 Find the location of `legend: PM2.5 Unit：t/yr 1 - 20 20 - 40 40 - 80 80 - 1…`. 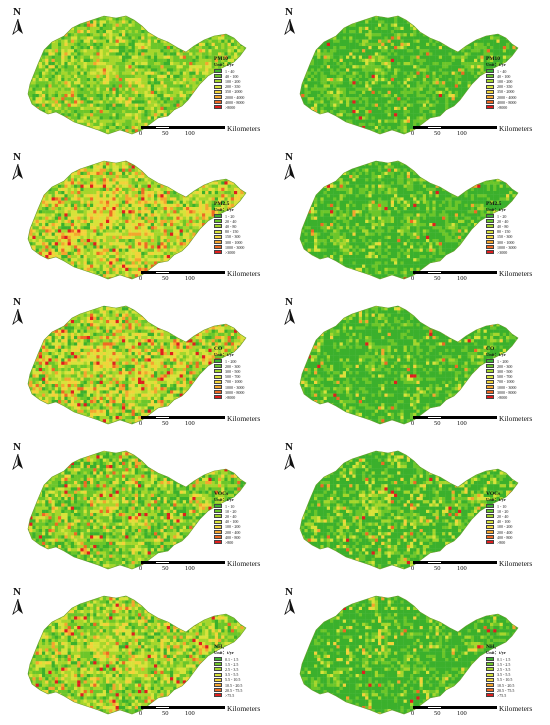

legend: PM2.5 Unit：t/yr 1 - 20 20 - 40 40 - 80 80 - 1… is located at coordinates (229, 228).